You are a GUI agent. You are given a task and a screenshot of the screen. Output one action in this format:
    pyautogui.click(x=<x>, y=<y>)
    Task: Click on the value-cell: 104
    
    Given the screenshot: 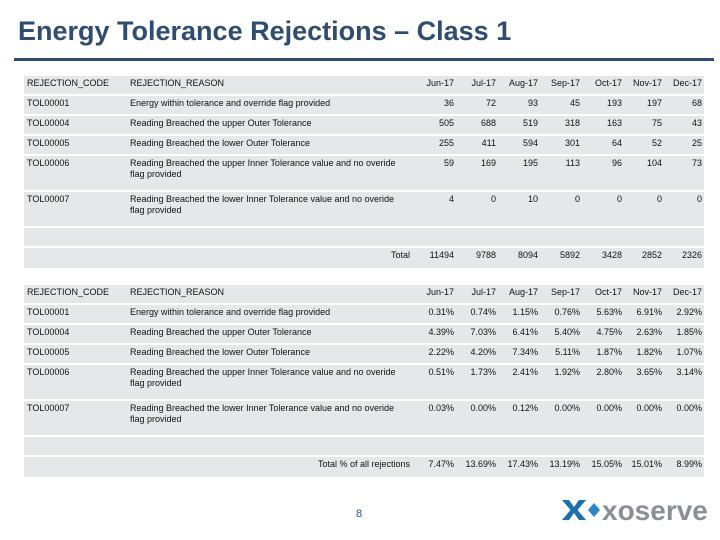 What is the action you would take?
    pyautogui.click(x=644, y=173)
    